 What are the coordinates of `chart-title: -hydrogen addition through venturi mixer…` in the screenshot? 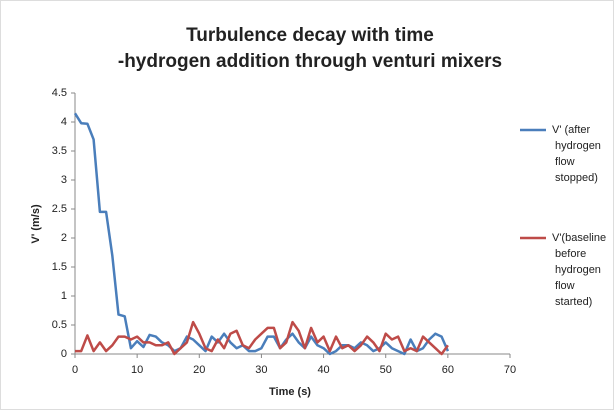 It's located at (310, 61).